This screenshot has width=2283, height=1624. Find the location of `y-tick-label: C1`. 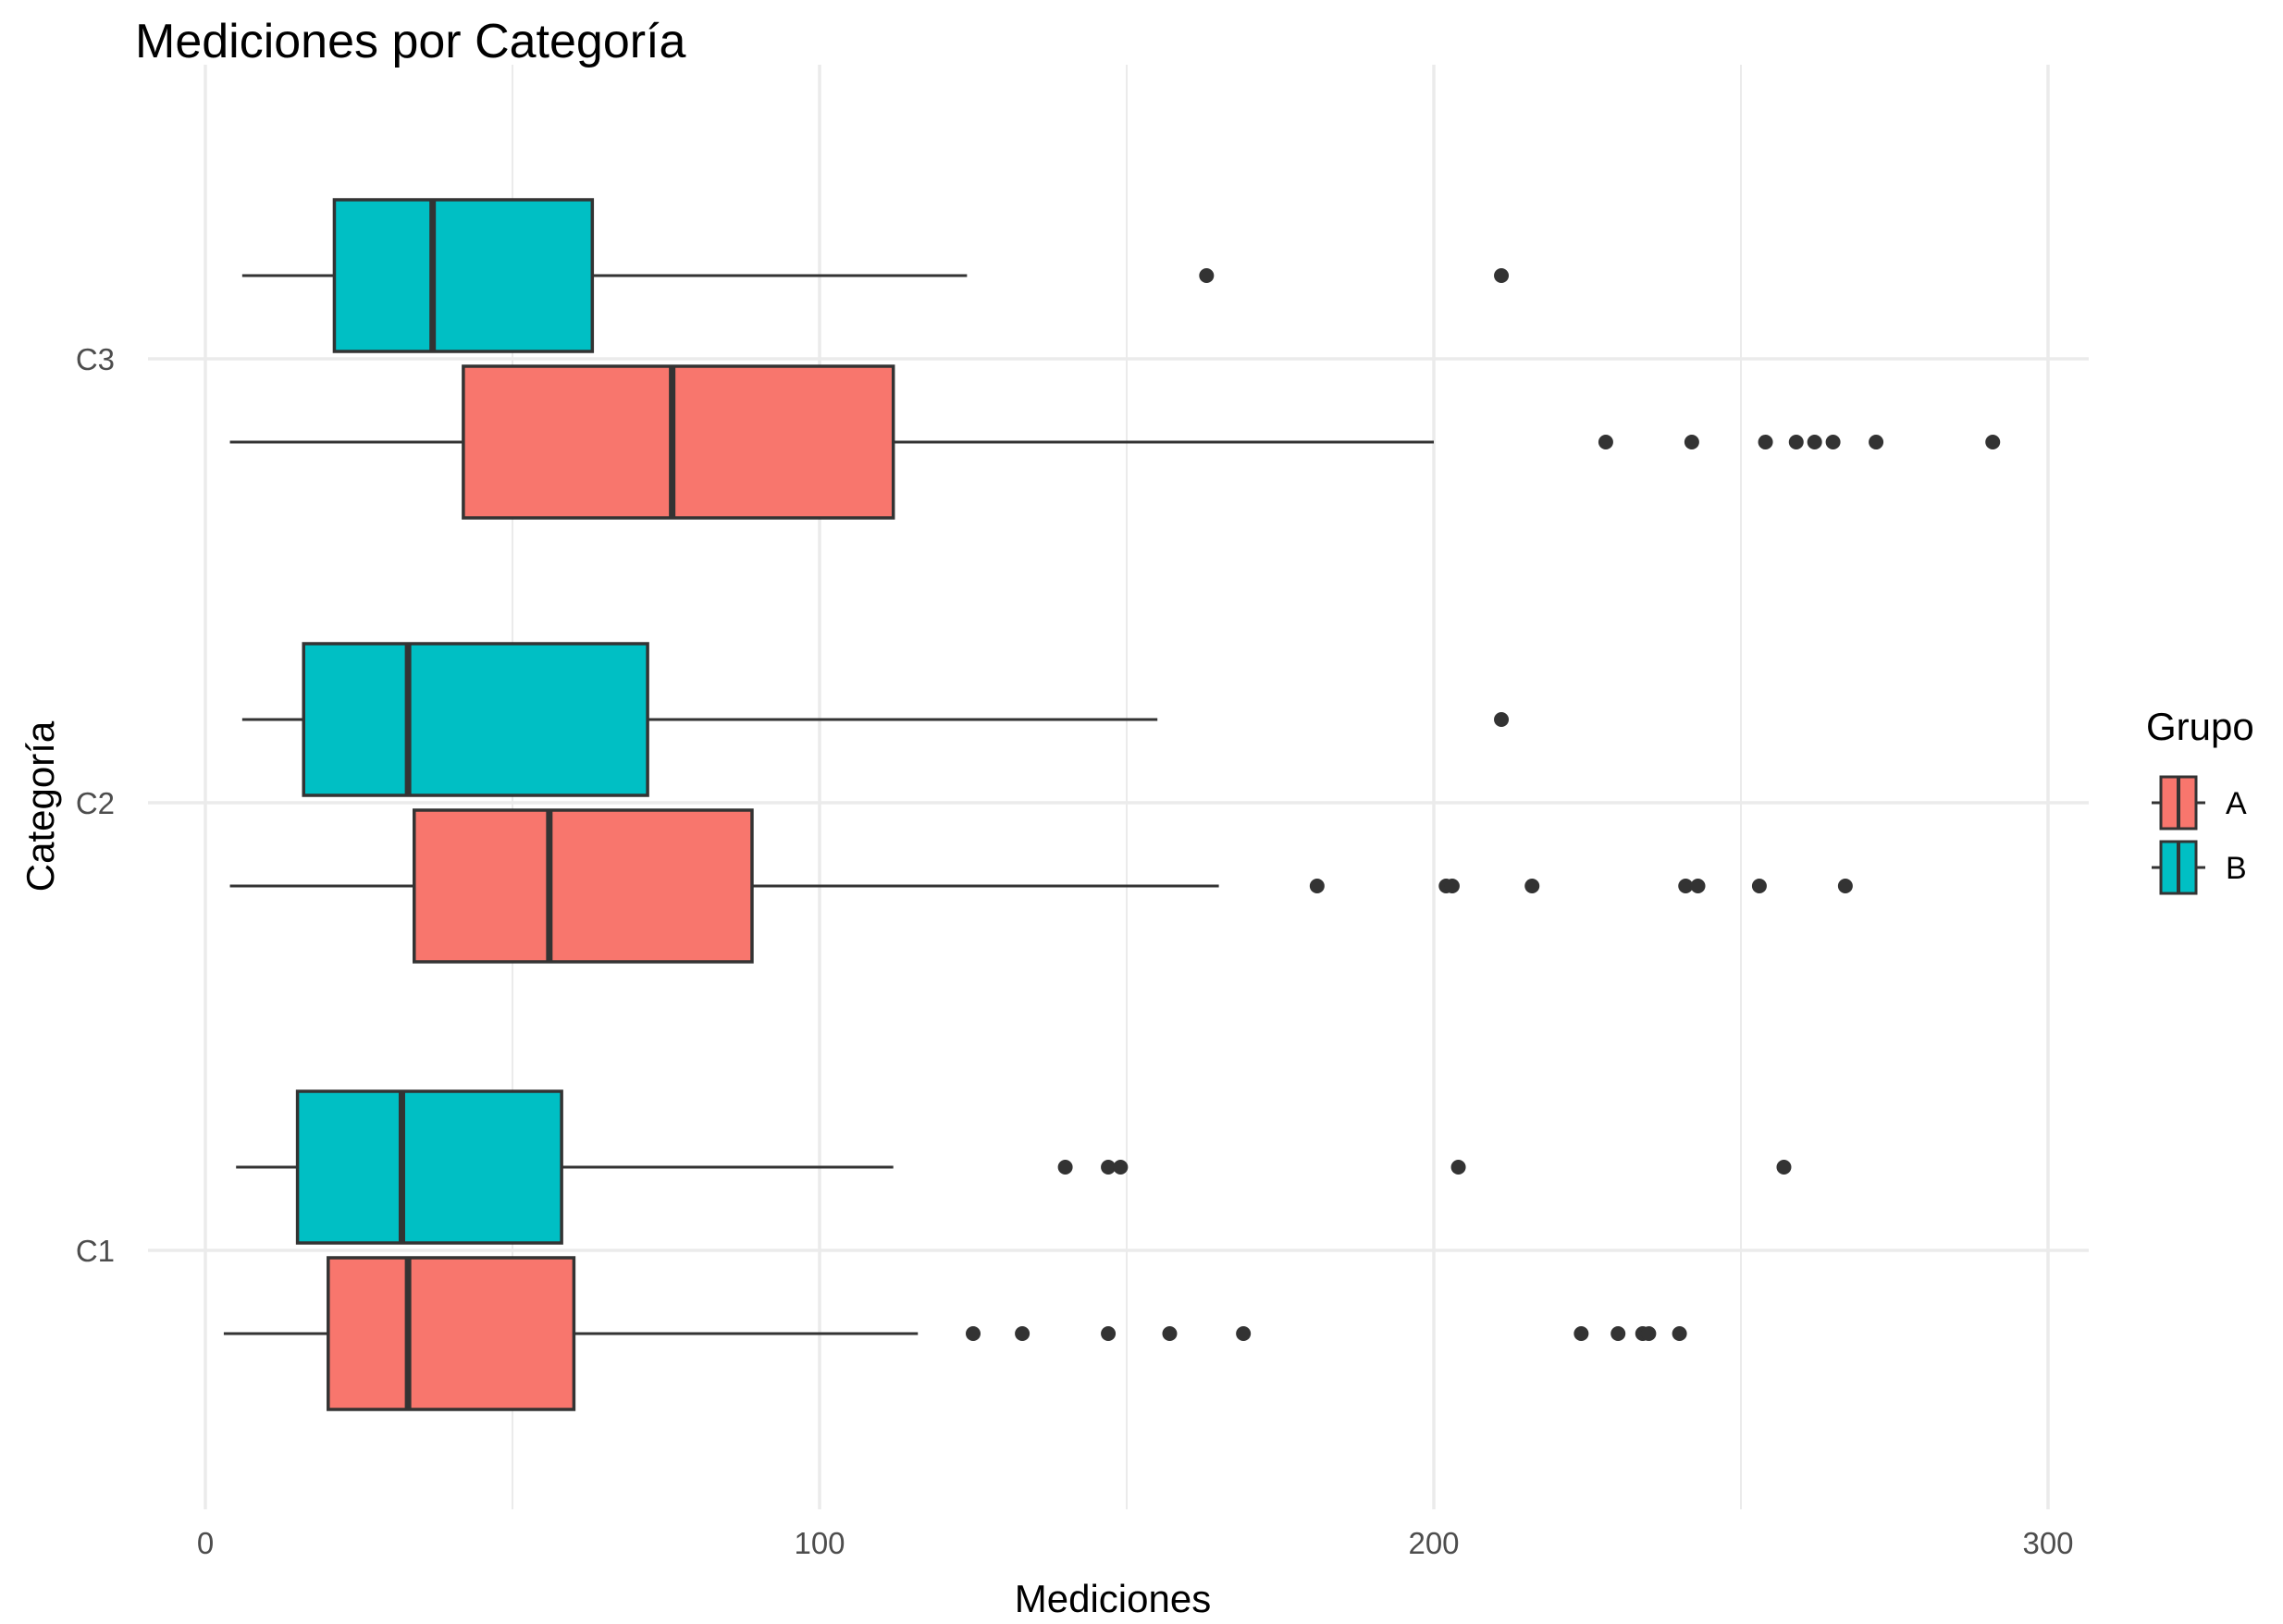

y-tick-label: C1 is located at coordinates (96, 1251).